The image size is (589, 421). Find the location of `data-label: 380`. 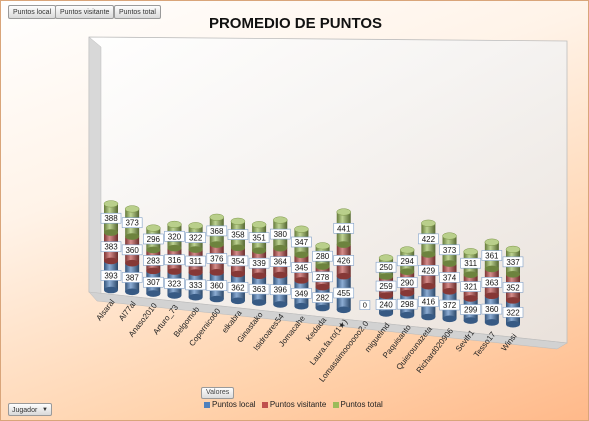

data-label: 380 is located at coordinates (280, 234).